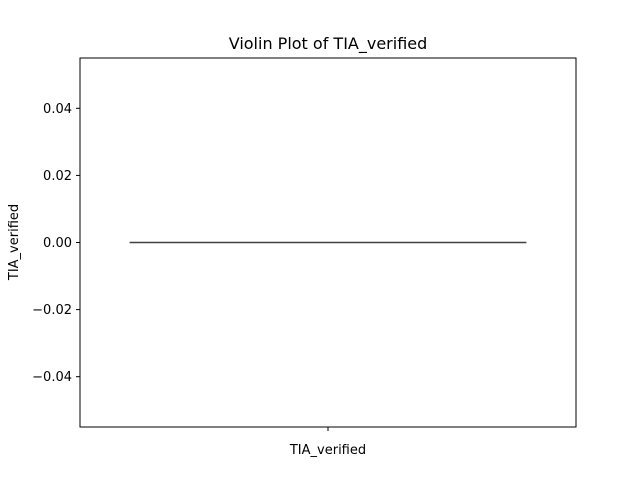  Describe the element at coordinates (14, 242) in the screenshot. I see `y-axis-label: TIA_verified` at that location.